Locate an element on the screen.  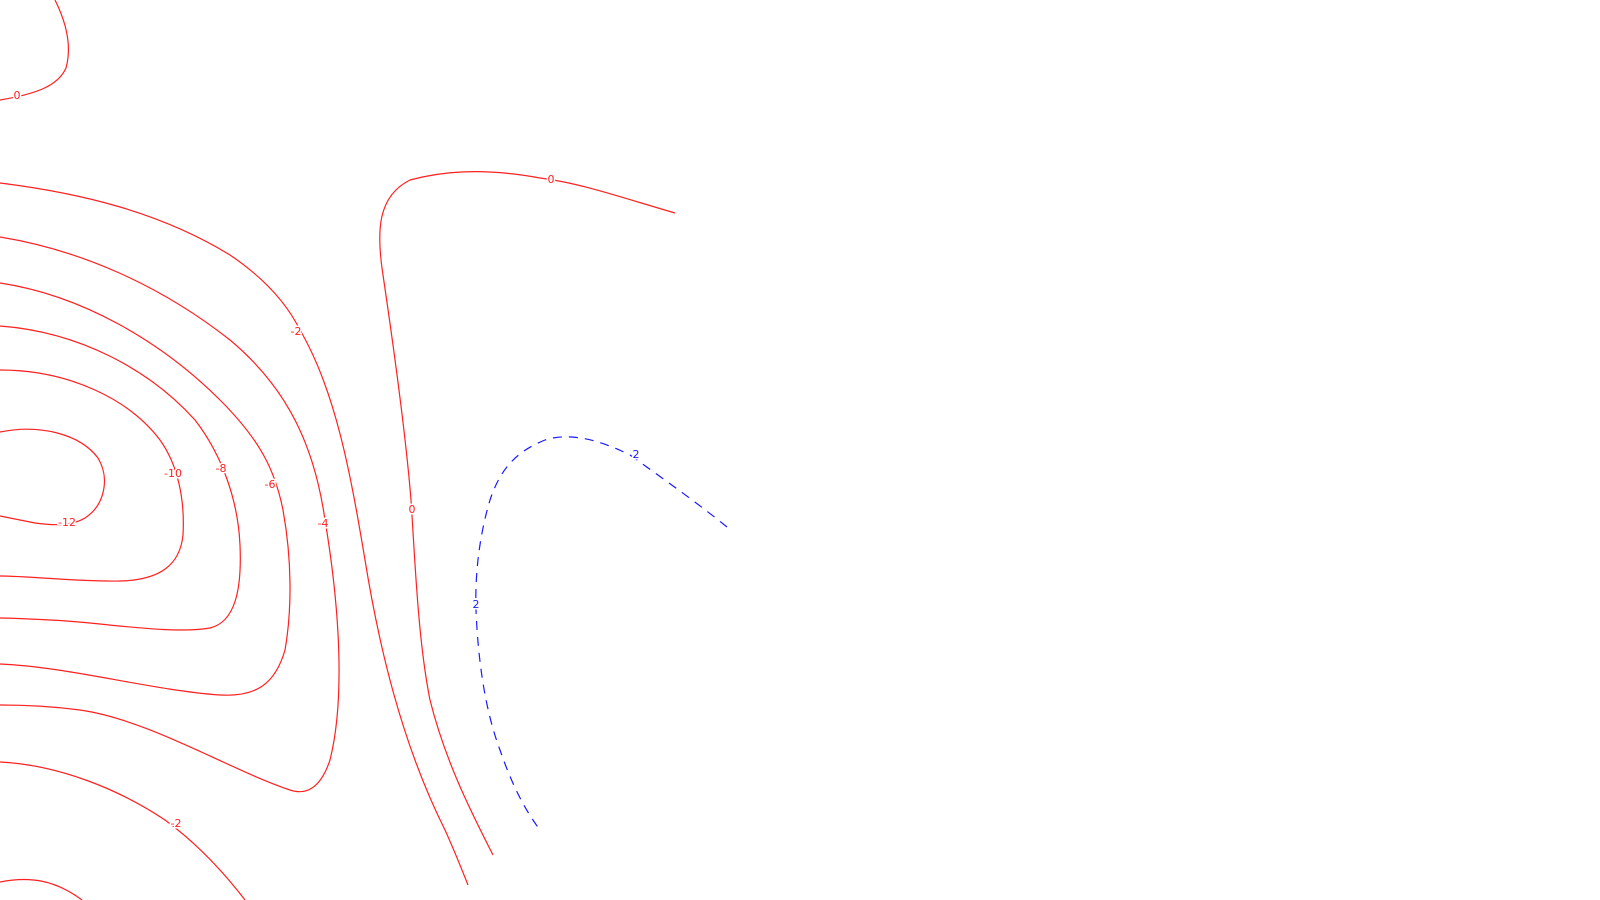
contour-line-p2 is located at coordinates (601, 633).